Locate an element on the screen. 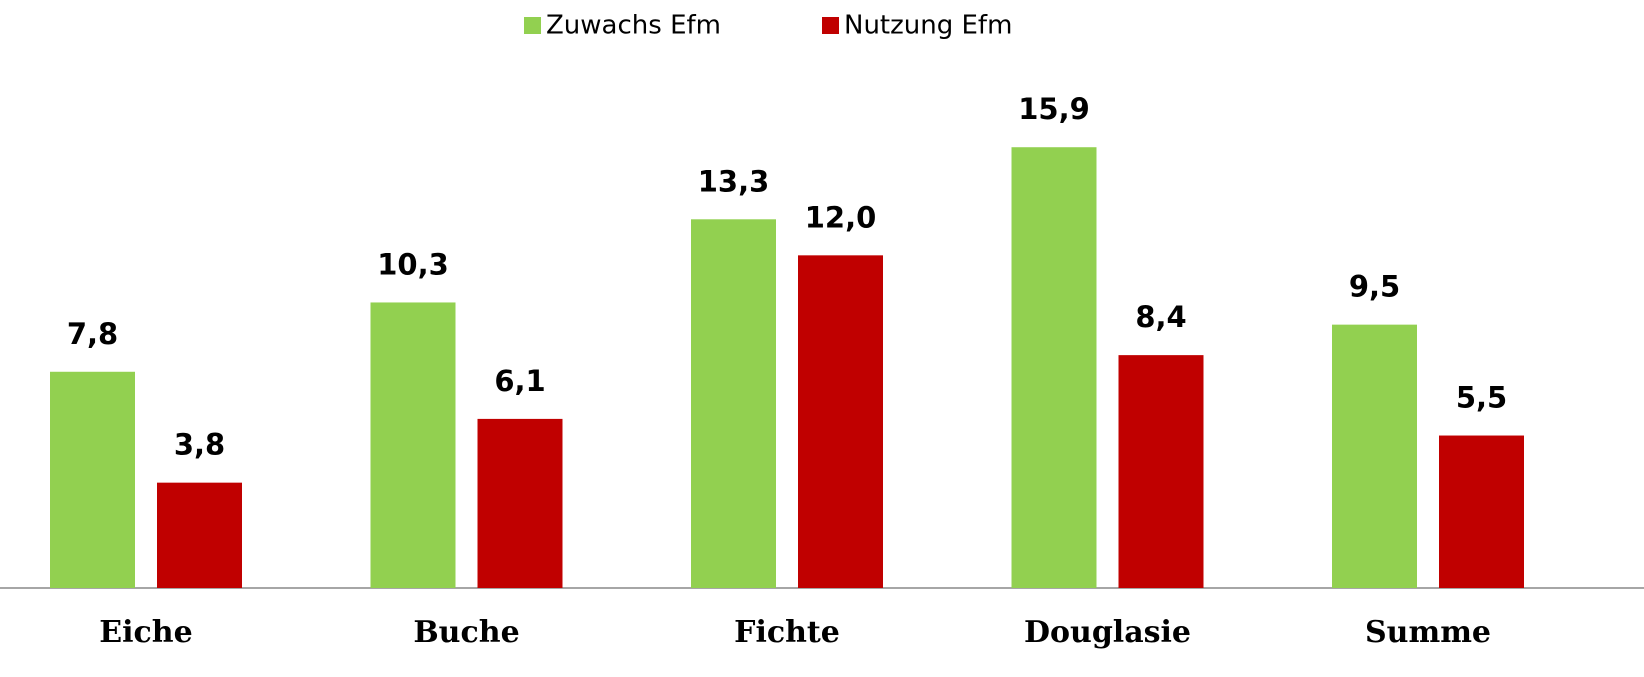 The height and width of the screenshot is (677, 1644). data-label: 13,3 is located at coordinates (734, 181).